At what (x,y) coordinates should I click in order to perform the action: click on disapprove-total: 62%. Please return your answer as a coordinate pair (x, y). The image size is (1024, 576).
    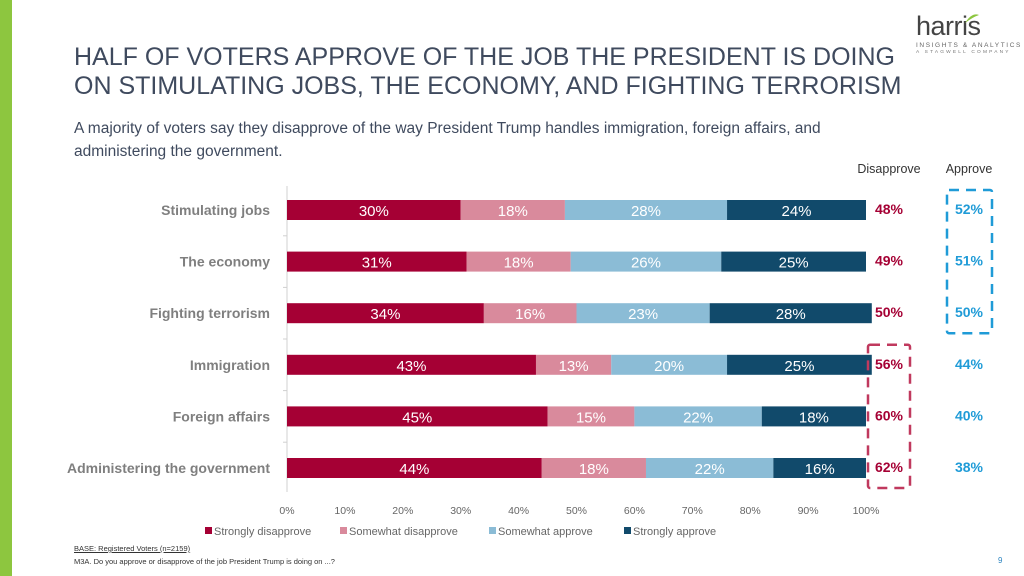
    Looking at the image, I should click on (889, 467).